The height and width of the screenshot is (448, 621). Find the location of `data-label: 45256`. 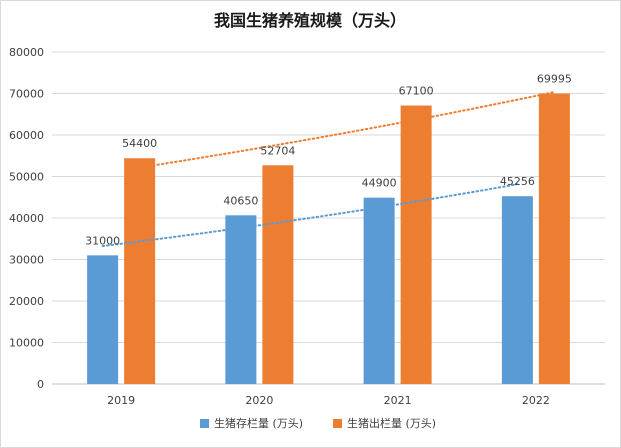

data-label: 45256 is located at coordinates (517, 181).